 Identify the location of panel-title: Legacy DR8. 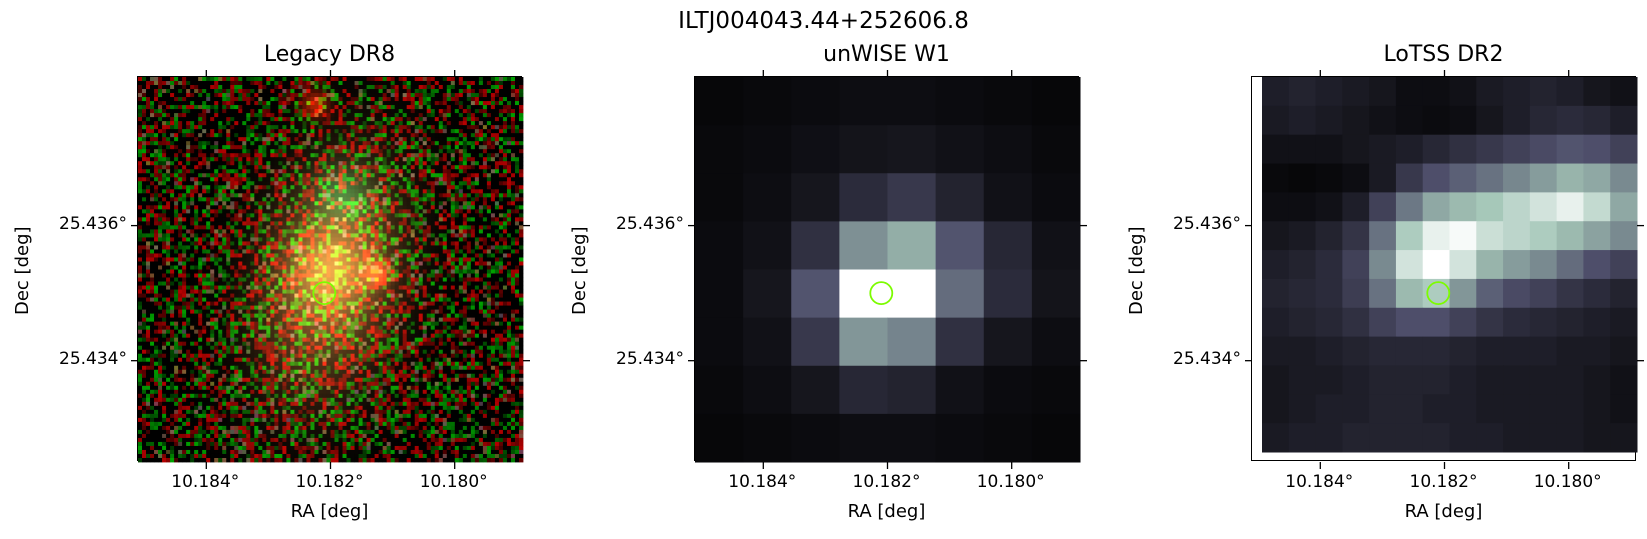
(329, 54).